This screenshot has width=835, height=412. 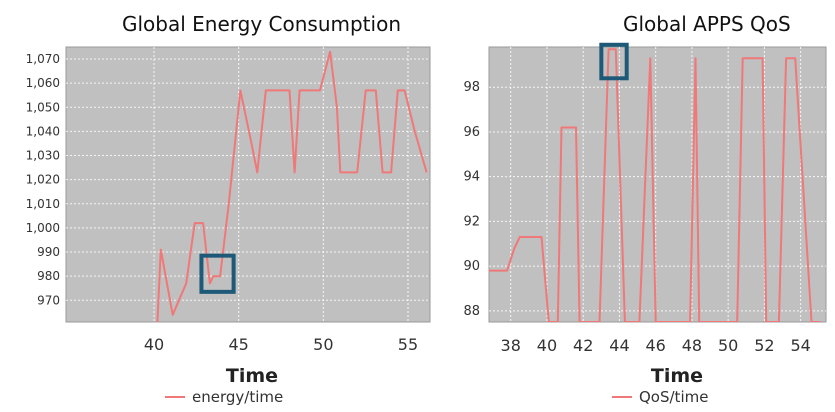 I want to click on energy-legend-label: energy/time, so click(x=237, y=397).